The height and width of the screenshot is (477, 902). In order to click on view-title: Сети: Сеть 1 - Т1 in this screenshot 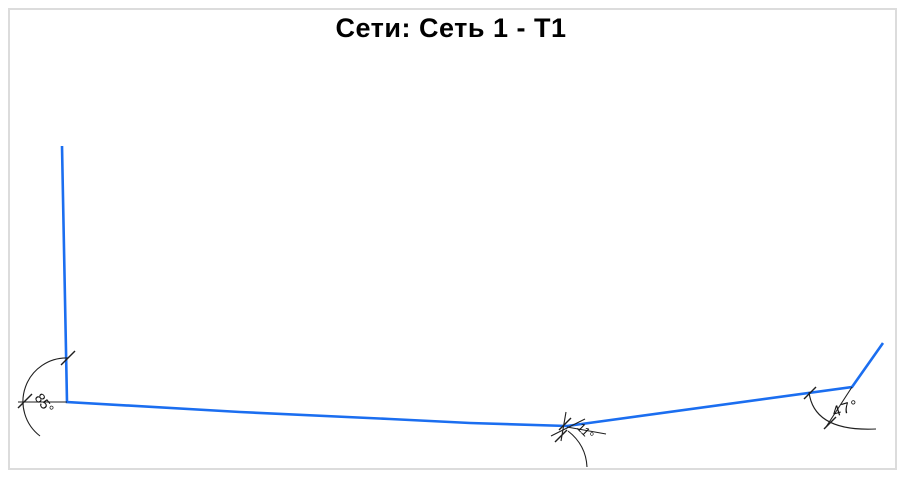, I will do `click(451, 28)`.